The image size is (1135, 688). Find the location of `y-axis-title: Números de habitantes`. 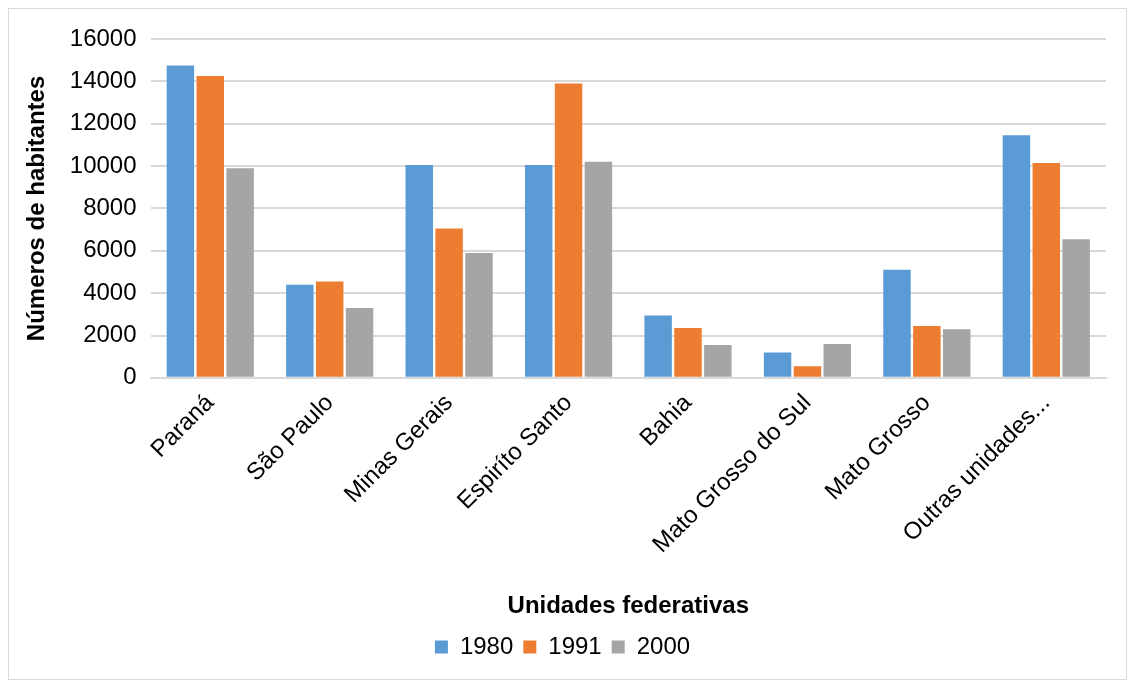

y-axis-title: Números de habitantes is located at coordinates (36, 208).